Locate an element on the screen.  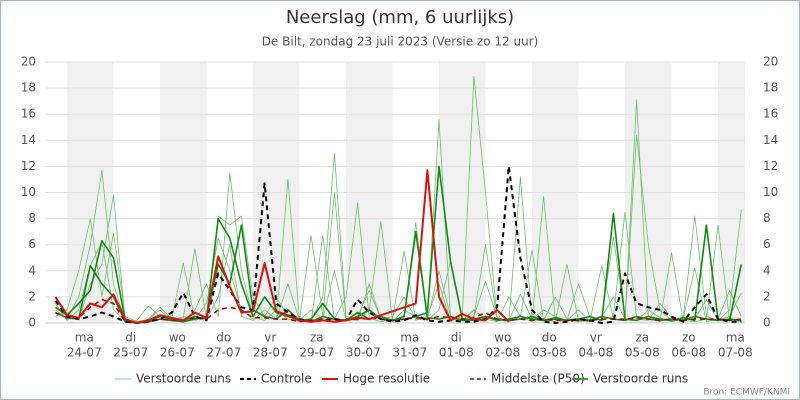
y2-tick-label: 16 is located at coordinates (770, 114).